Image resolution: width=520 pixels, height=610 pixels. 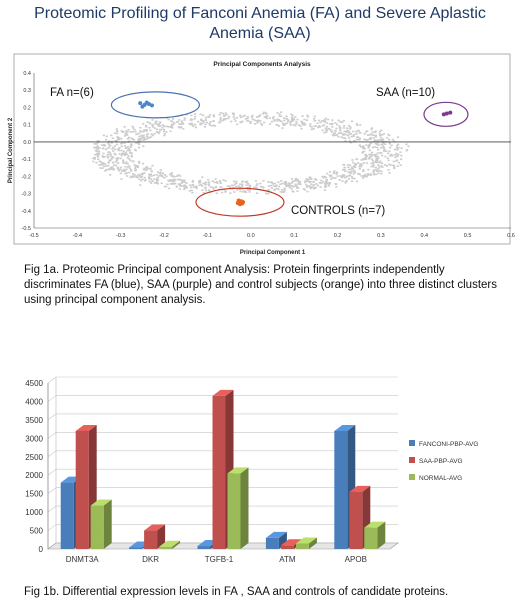 I want to click on main-title-line2: Anemia (SAA), so click(x=260, y=33).